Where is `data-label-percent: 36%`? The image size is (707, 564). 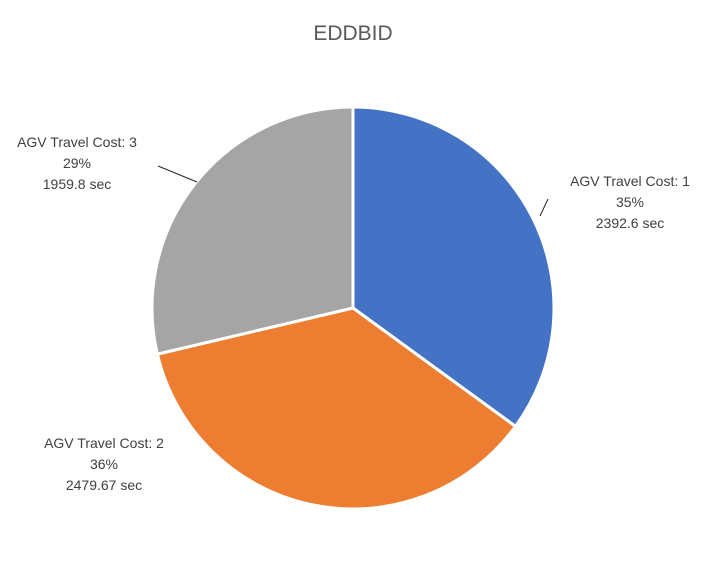 data-label-percent: 36% is located at coordinates (104, 464).